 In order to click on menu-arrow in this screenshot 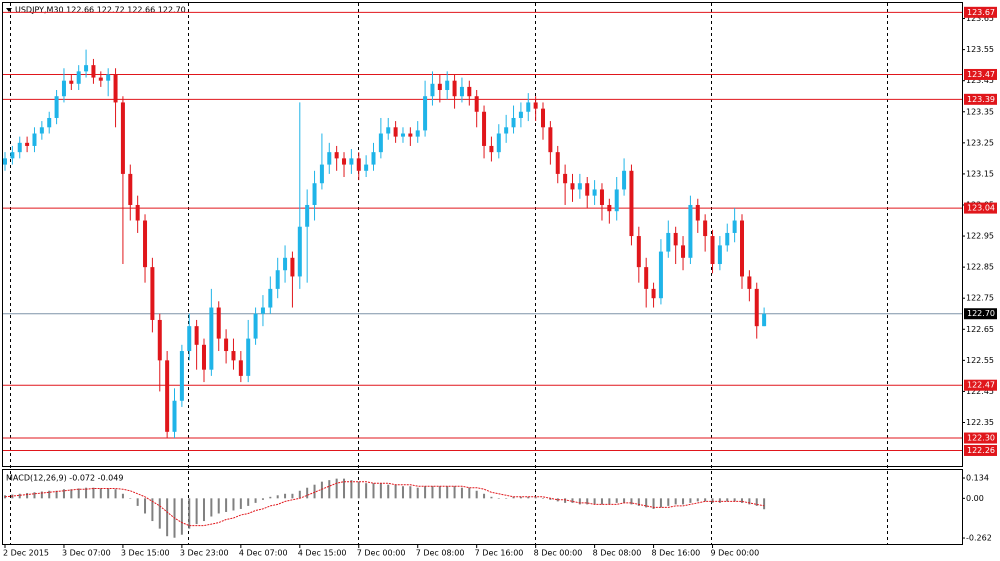, I will do `click(9, 10)`.